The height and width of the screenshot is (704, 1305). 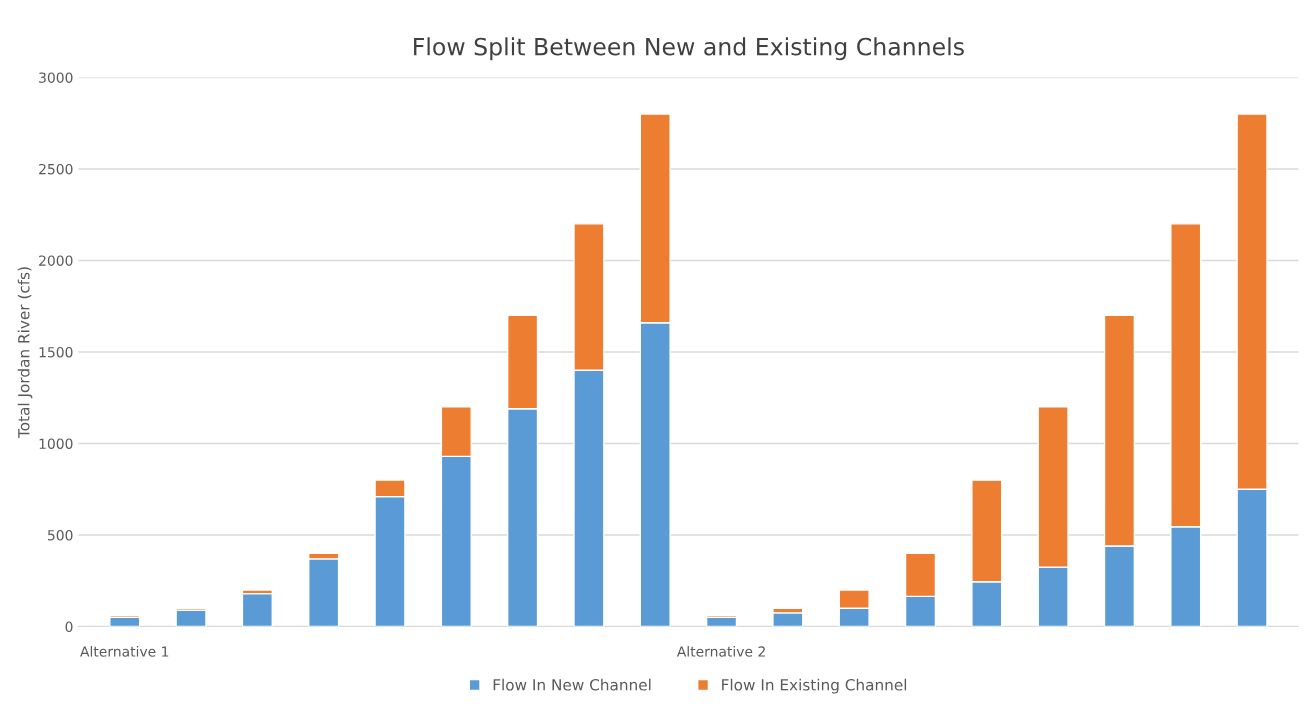 I want to click on y-tick-label: 1500, so click(x=56, y=352).